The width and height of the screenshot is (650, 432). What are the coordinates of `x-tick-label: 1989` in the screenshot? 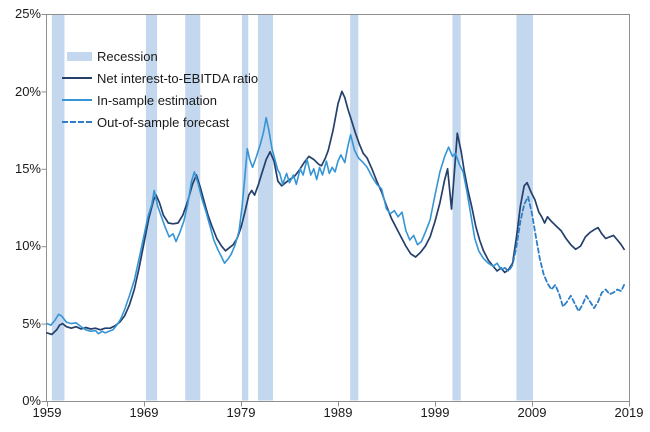 It's located at (338, 412).